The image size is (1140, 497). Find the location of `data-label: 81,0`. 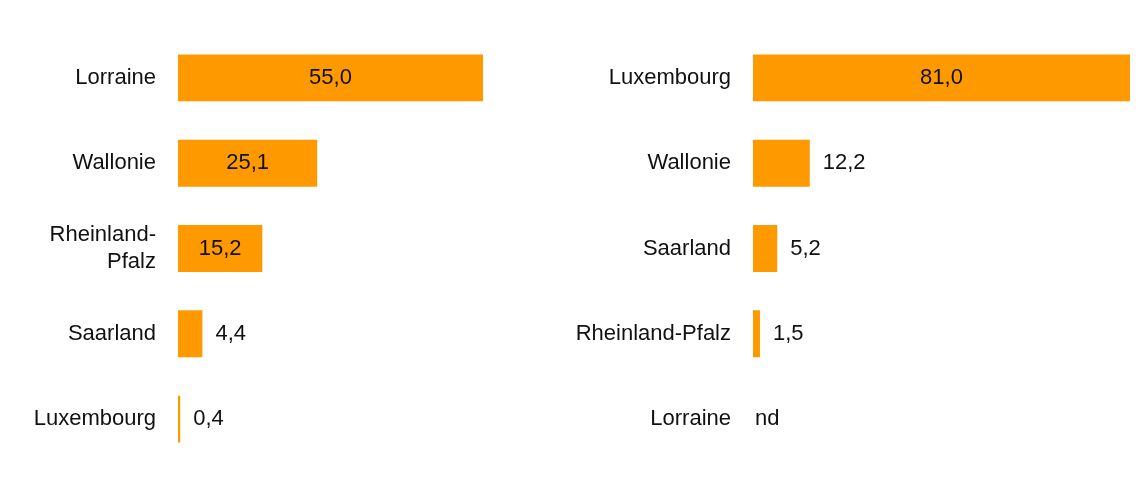

data-label: 81,0 is located at coordinates (941, 76).